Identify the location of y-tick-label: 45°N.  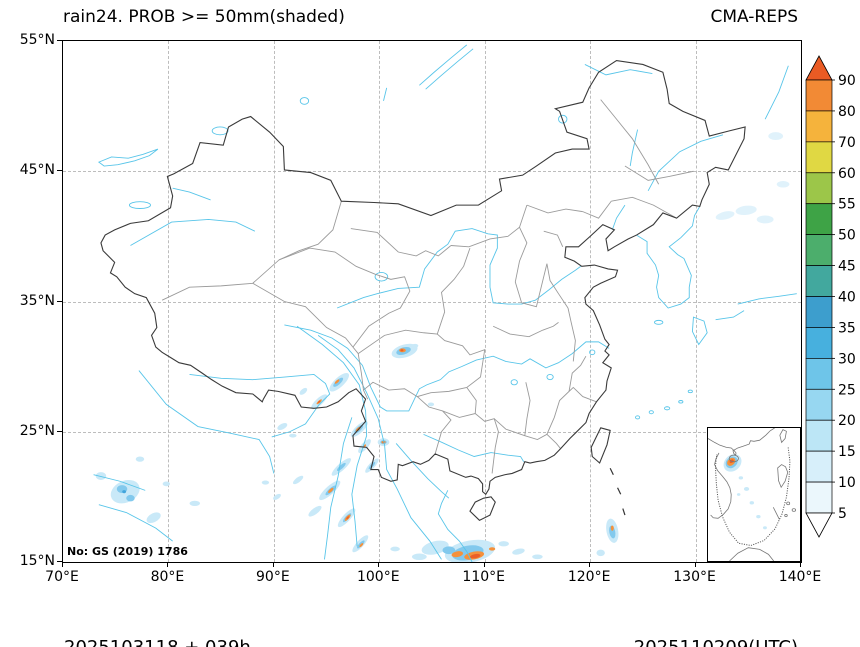
(37, 170).